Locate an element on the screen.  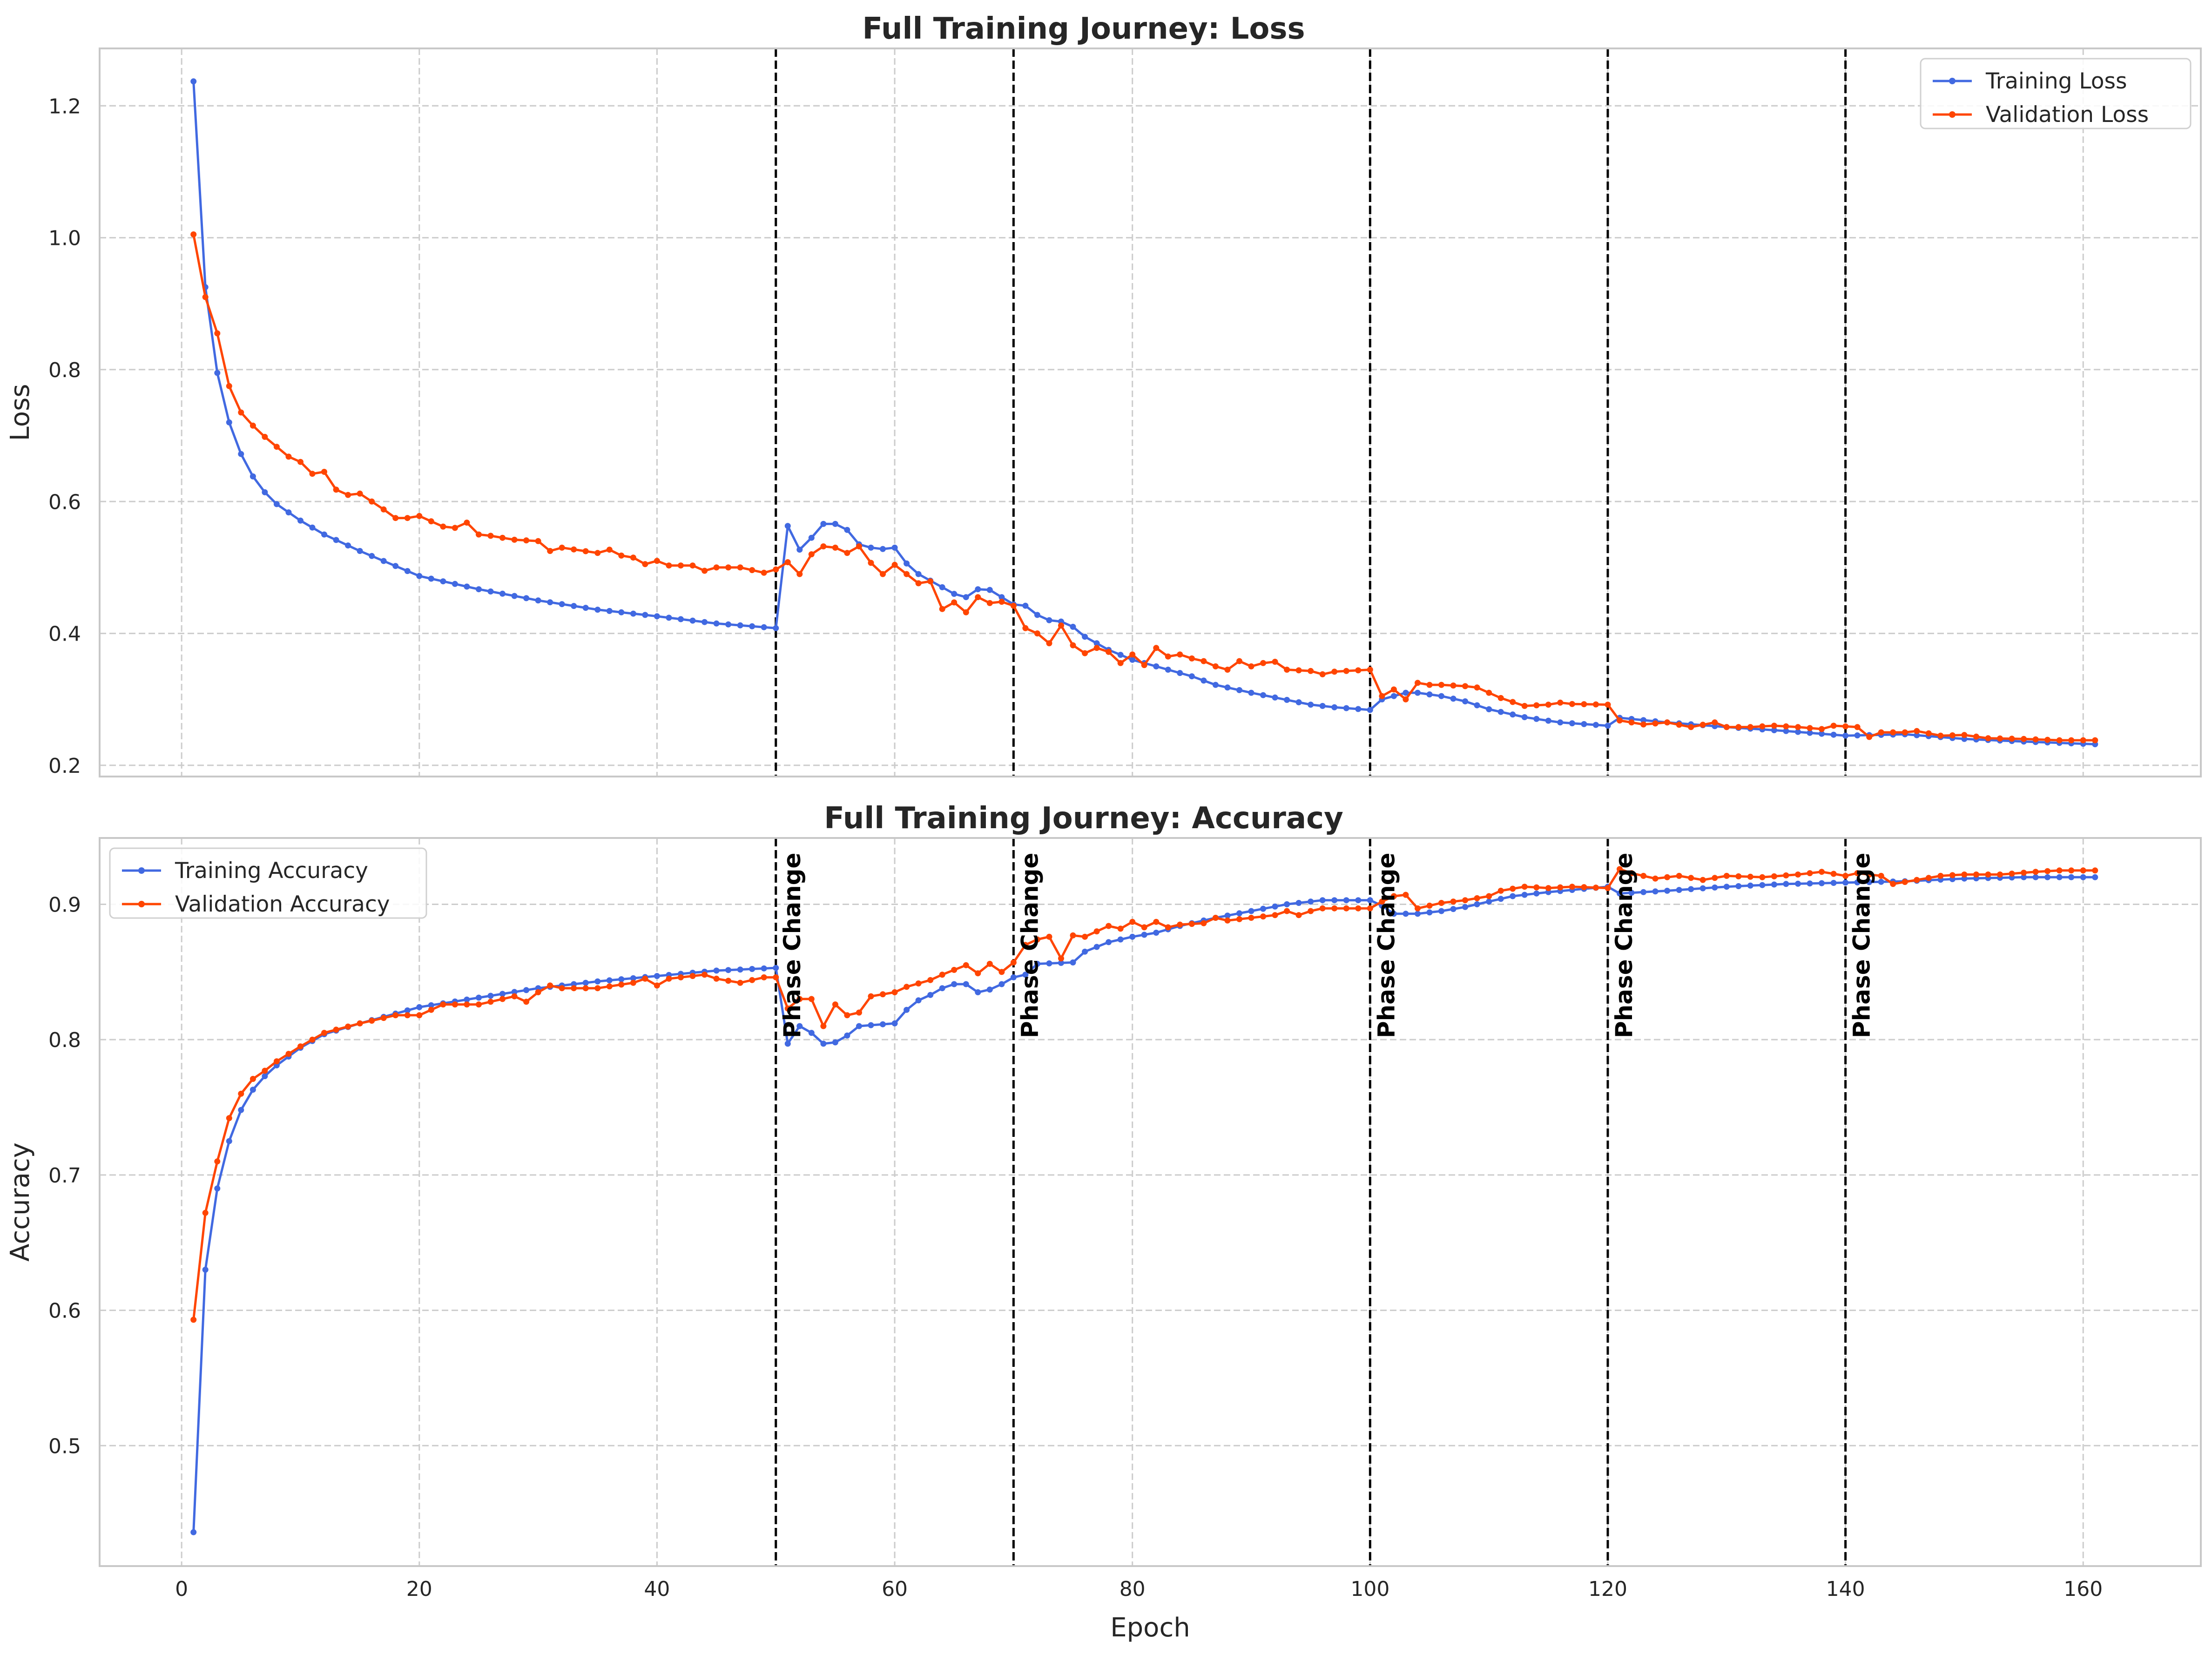
loss-legend-swatch-marker is located at coordinates (1952, 81).